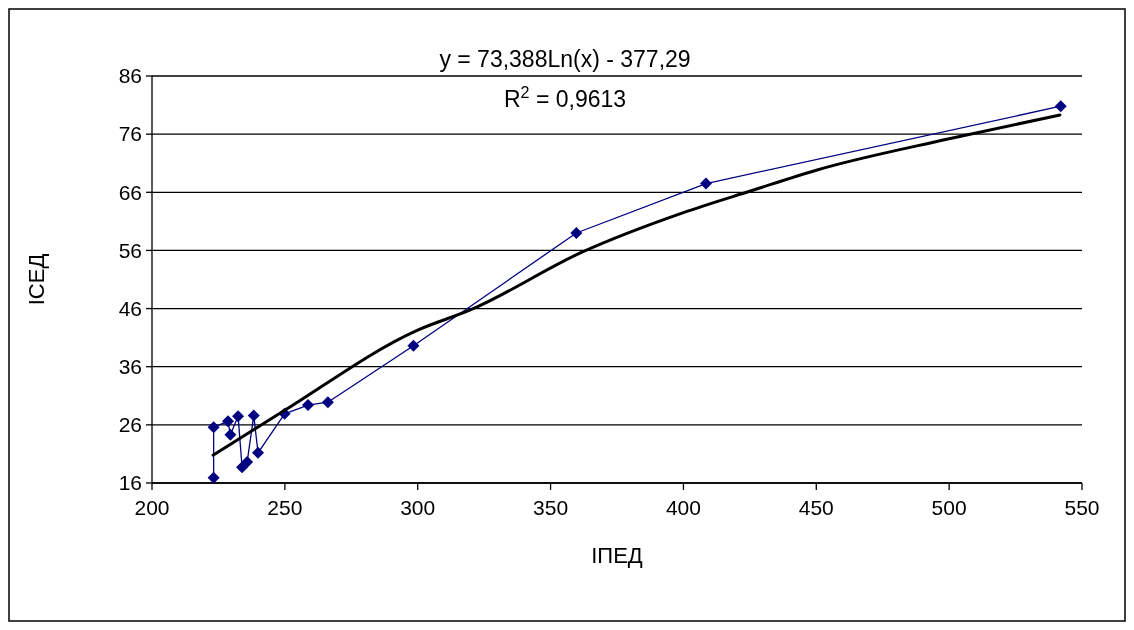 The width and height of the screenshot is (1134, 630). Describe the element at coordinates (565, 59) in the screenshot. I see `text: y = 73,388Ln(x) - 377,29` at that location.